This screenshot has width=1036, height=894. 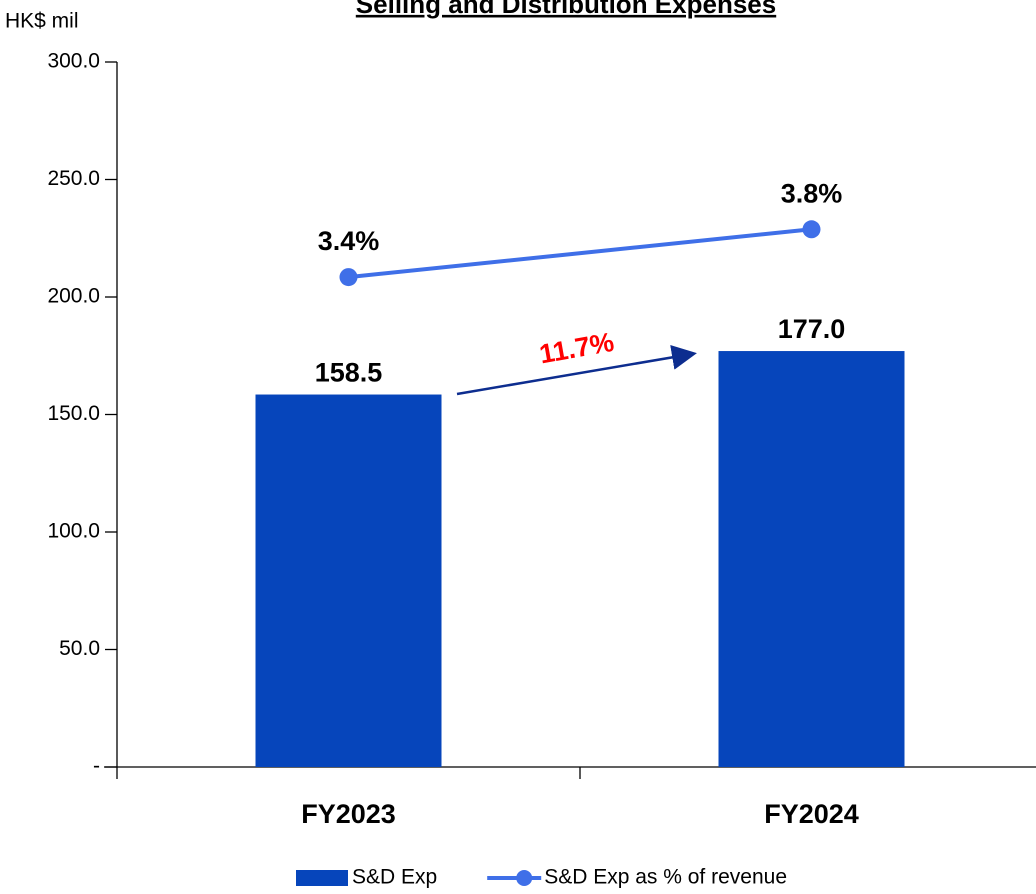 I want to click on bar-value-label: 158.5, so click(x=349, y=373).